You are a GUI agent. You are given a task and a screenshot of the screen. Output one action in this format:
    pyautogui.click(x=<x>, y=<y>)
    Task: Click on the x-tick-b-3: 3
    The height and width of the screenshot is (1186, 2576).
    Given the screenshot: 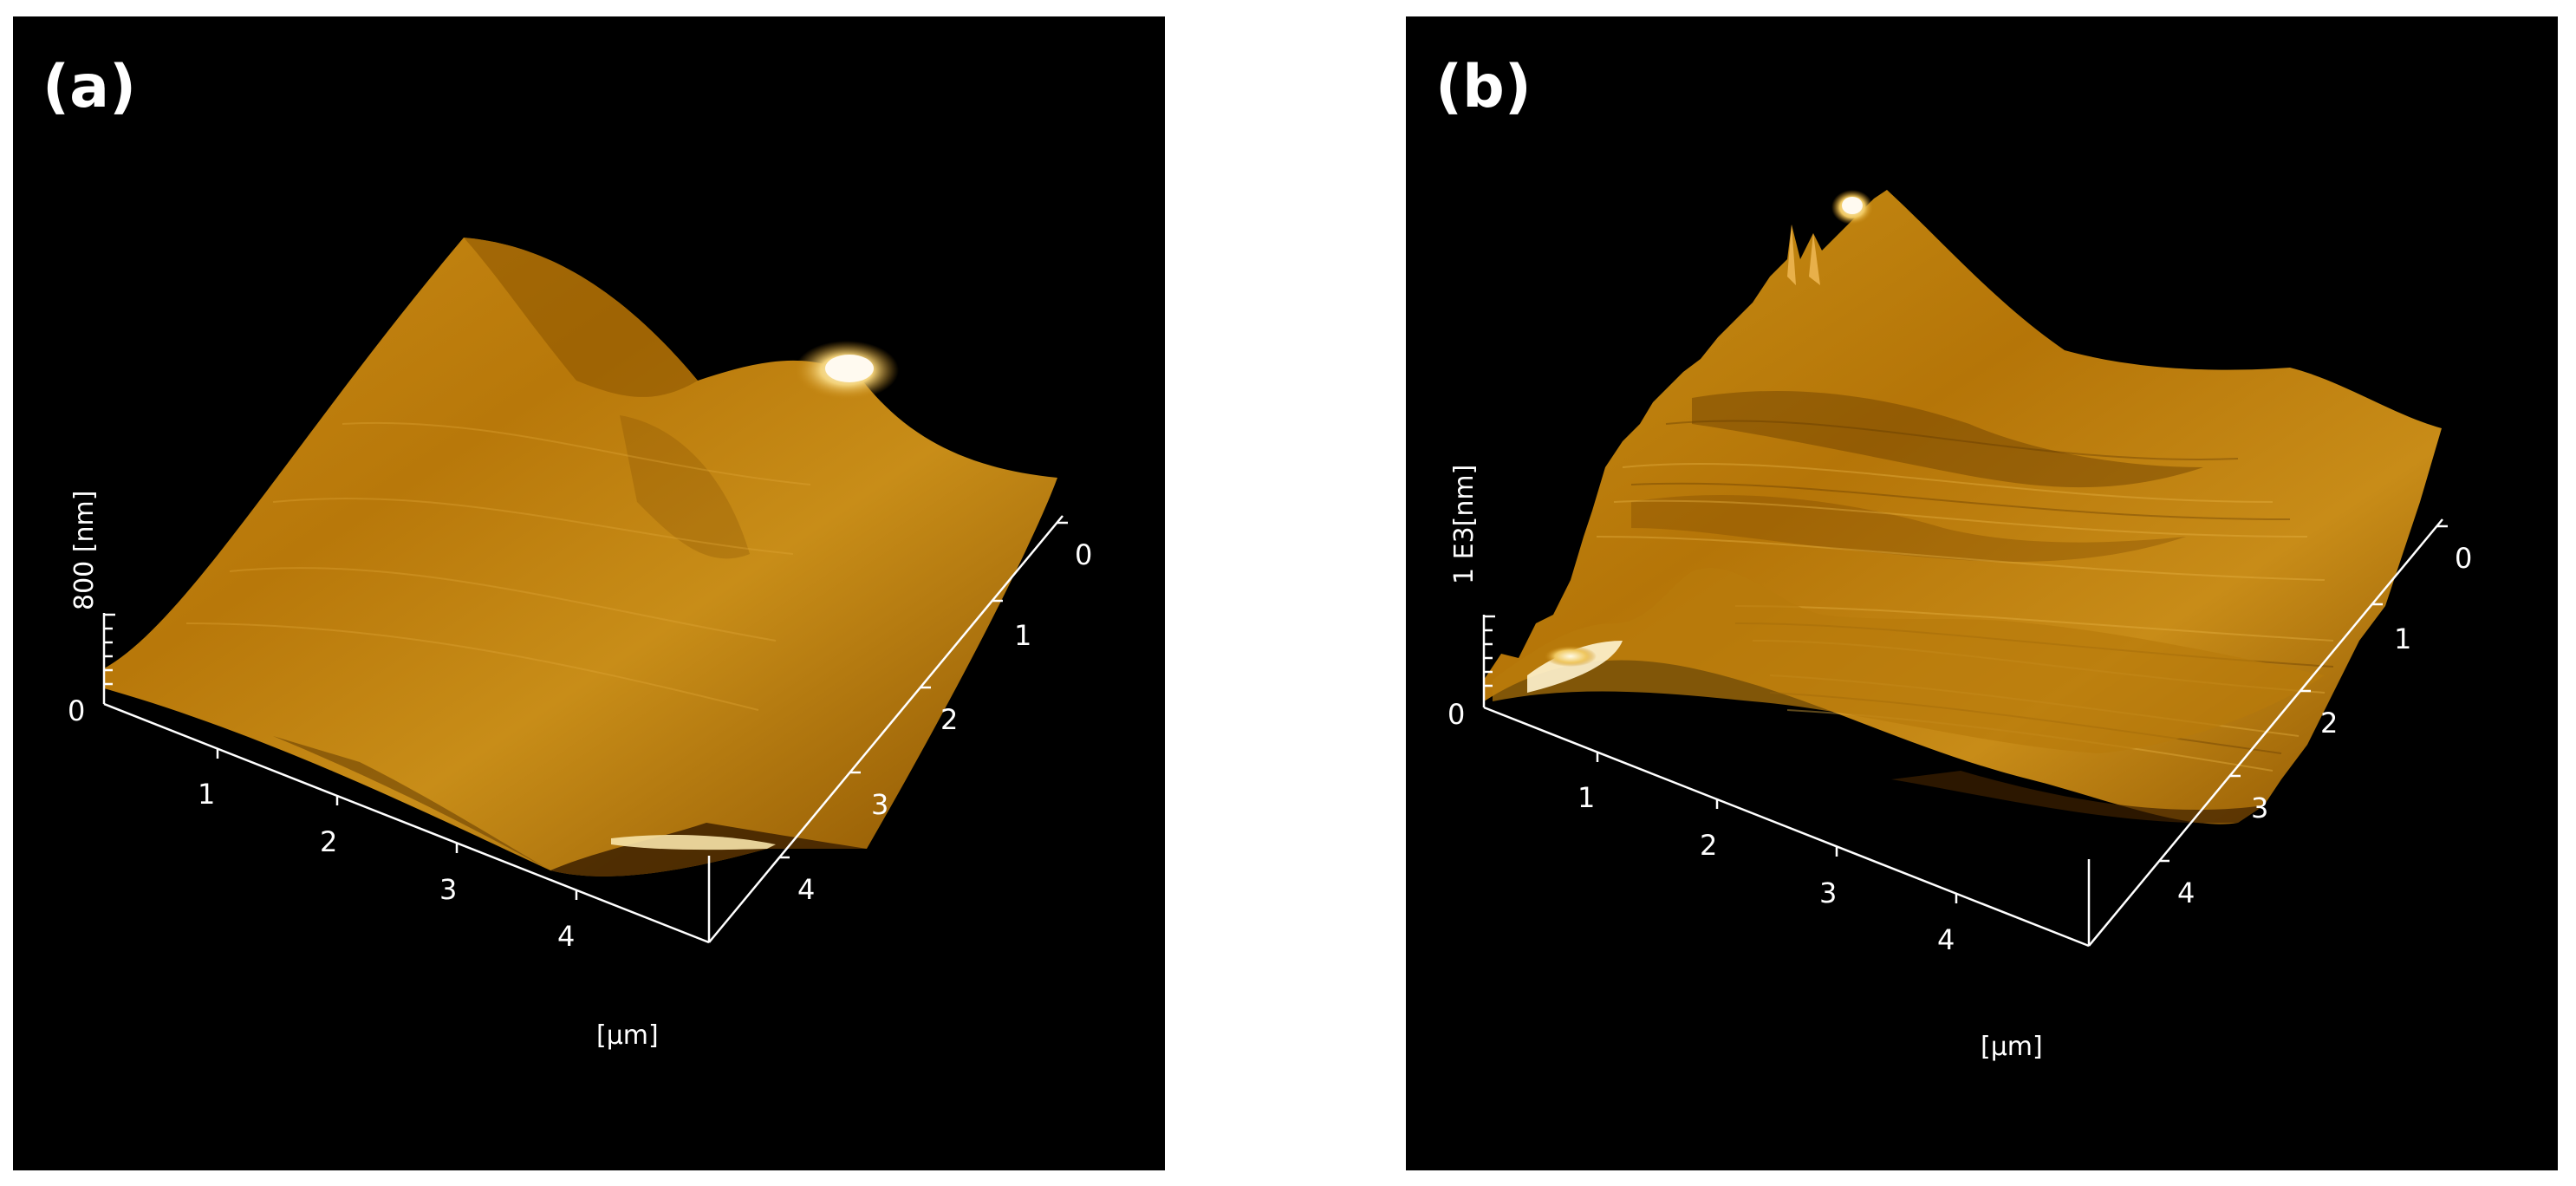 What is the action you would take?
    pyautogui.click(x=1828, y=893)
    